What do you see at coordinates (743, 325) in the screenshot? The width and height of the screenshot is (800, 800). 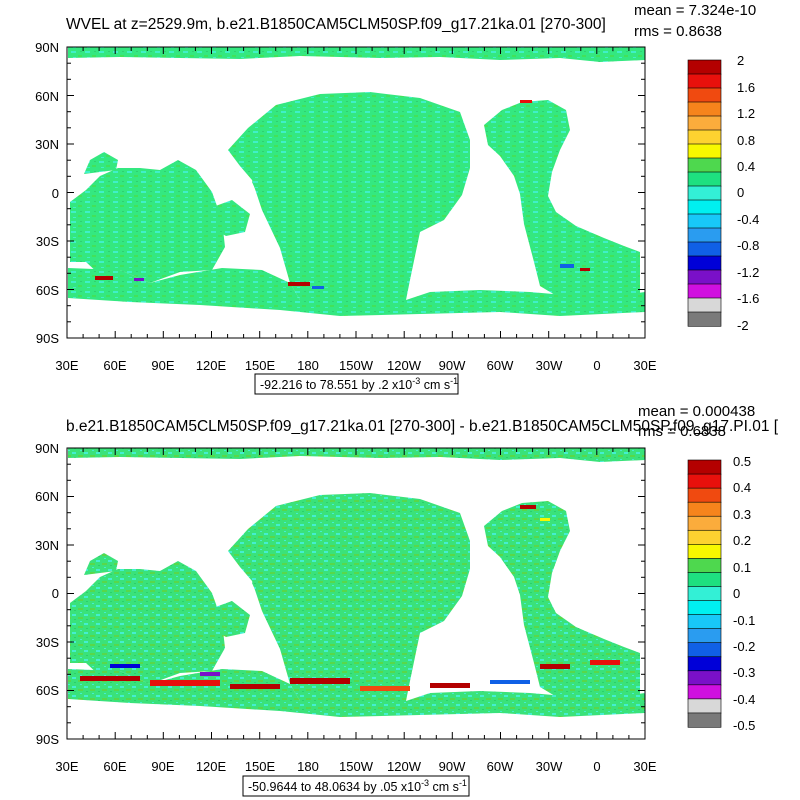 I see `colorbar-label: -2` at bounding box center [743, 325].